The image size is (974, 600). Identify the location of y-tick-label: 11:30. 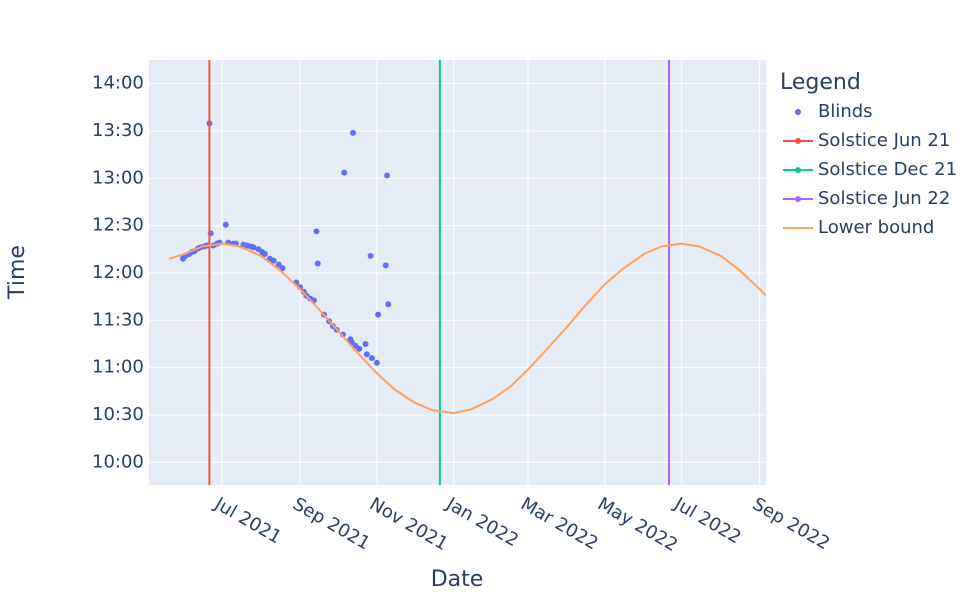
(118, 319).